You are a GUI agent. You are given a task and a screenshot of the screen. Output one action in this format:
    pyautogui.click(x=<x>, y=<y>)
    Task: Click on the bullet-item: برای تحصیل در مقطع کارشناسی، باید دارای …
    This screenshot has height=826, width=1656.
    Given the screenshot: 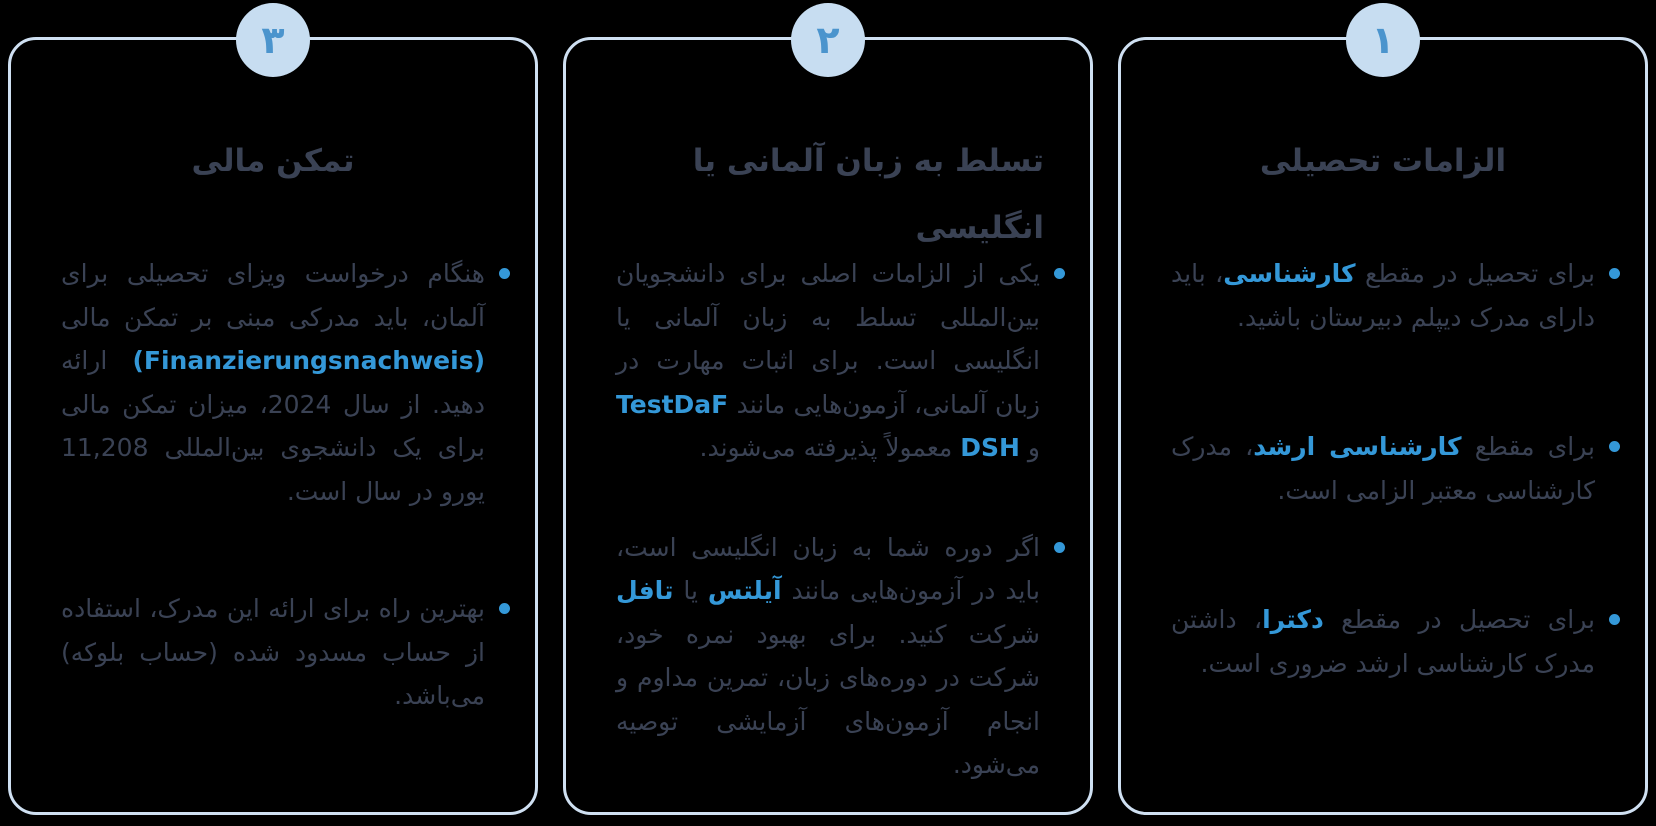 What is the action you would take?
    pyautogui.click(x=1395, y=295)
    